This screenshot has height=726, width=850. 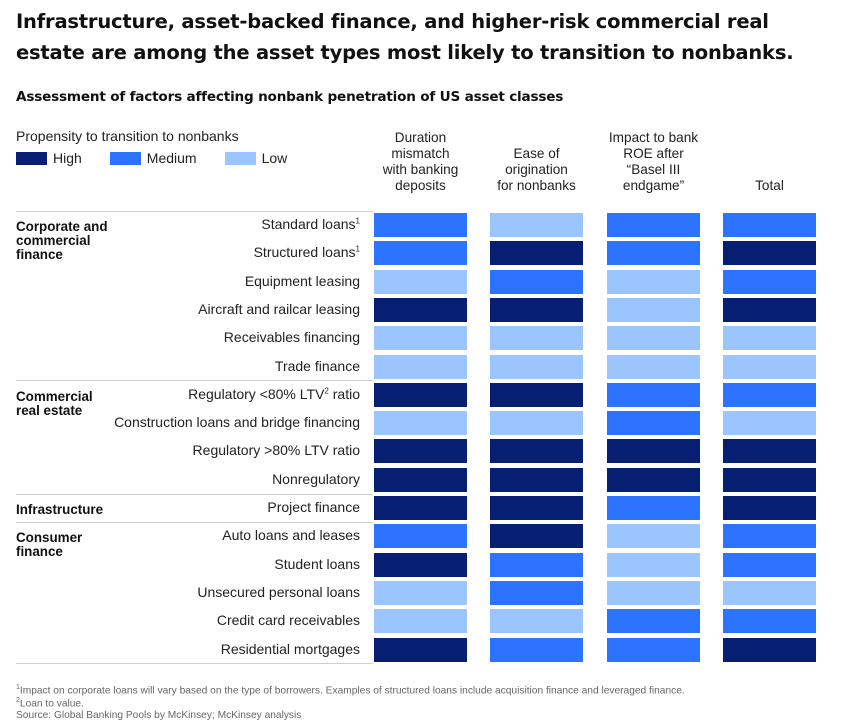 I want to click on row-label-text: Residential mortgages, so click(x=290, y=649).